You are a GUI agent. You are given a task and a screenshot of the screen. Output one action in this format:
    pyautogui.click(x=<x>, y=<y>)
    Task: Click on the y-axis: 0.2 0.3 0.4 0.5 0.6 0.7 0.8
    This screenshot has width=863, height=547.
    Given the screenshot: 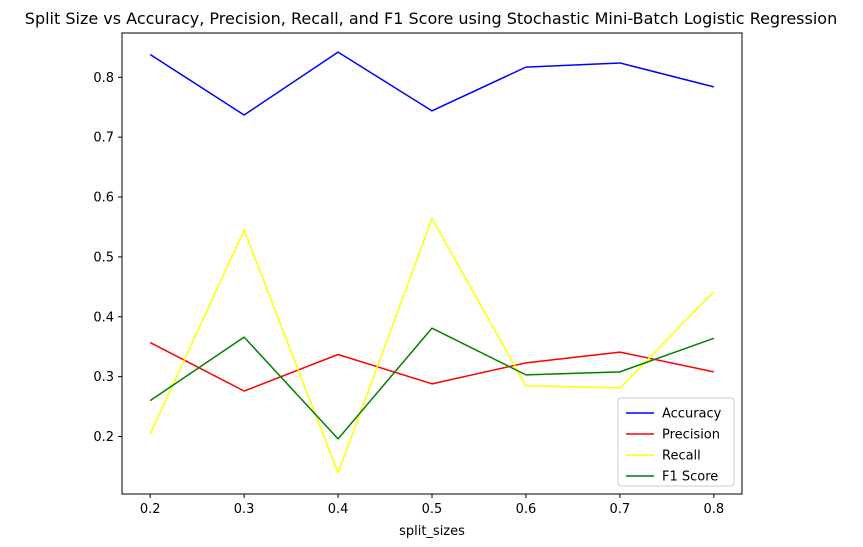 What is the action you would take?
    pyautogui.click(x=107, y=258)
    